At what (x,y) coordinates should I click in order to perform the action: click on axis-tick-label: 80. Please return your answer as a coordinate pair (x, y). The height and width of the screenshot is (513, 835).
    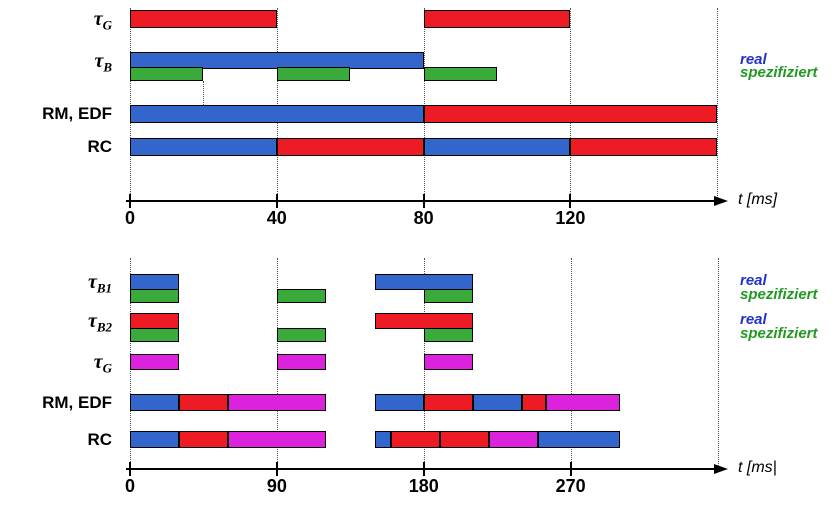
    Looking at the image, I should click on (423, 218).